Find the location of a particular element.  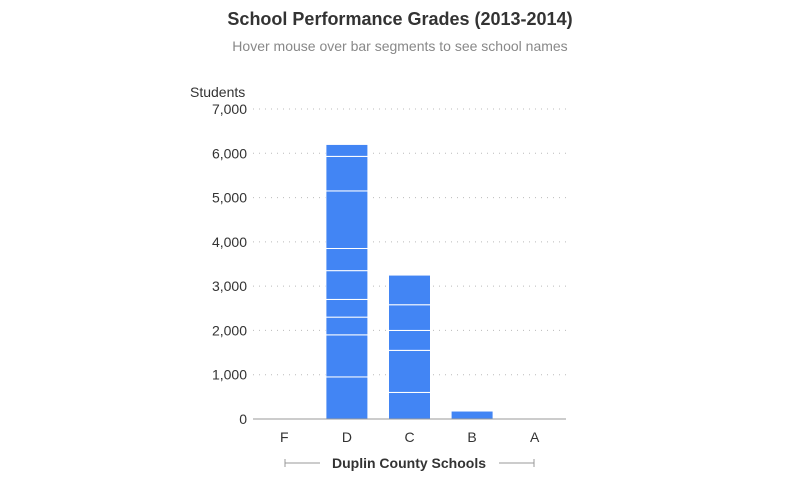

chart-title: School Performance Grades (2013-2014) is located at coordinates (400, 19).